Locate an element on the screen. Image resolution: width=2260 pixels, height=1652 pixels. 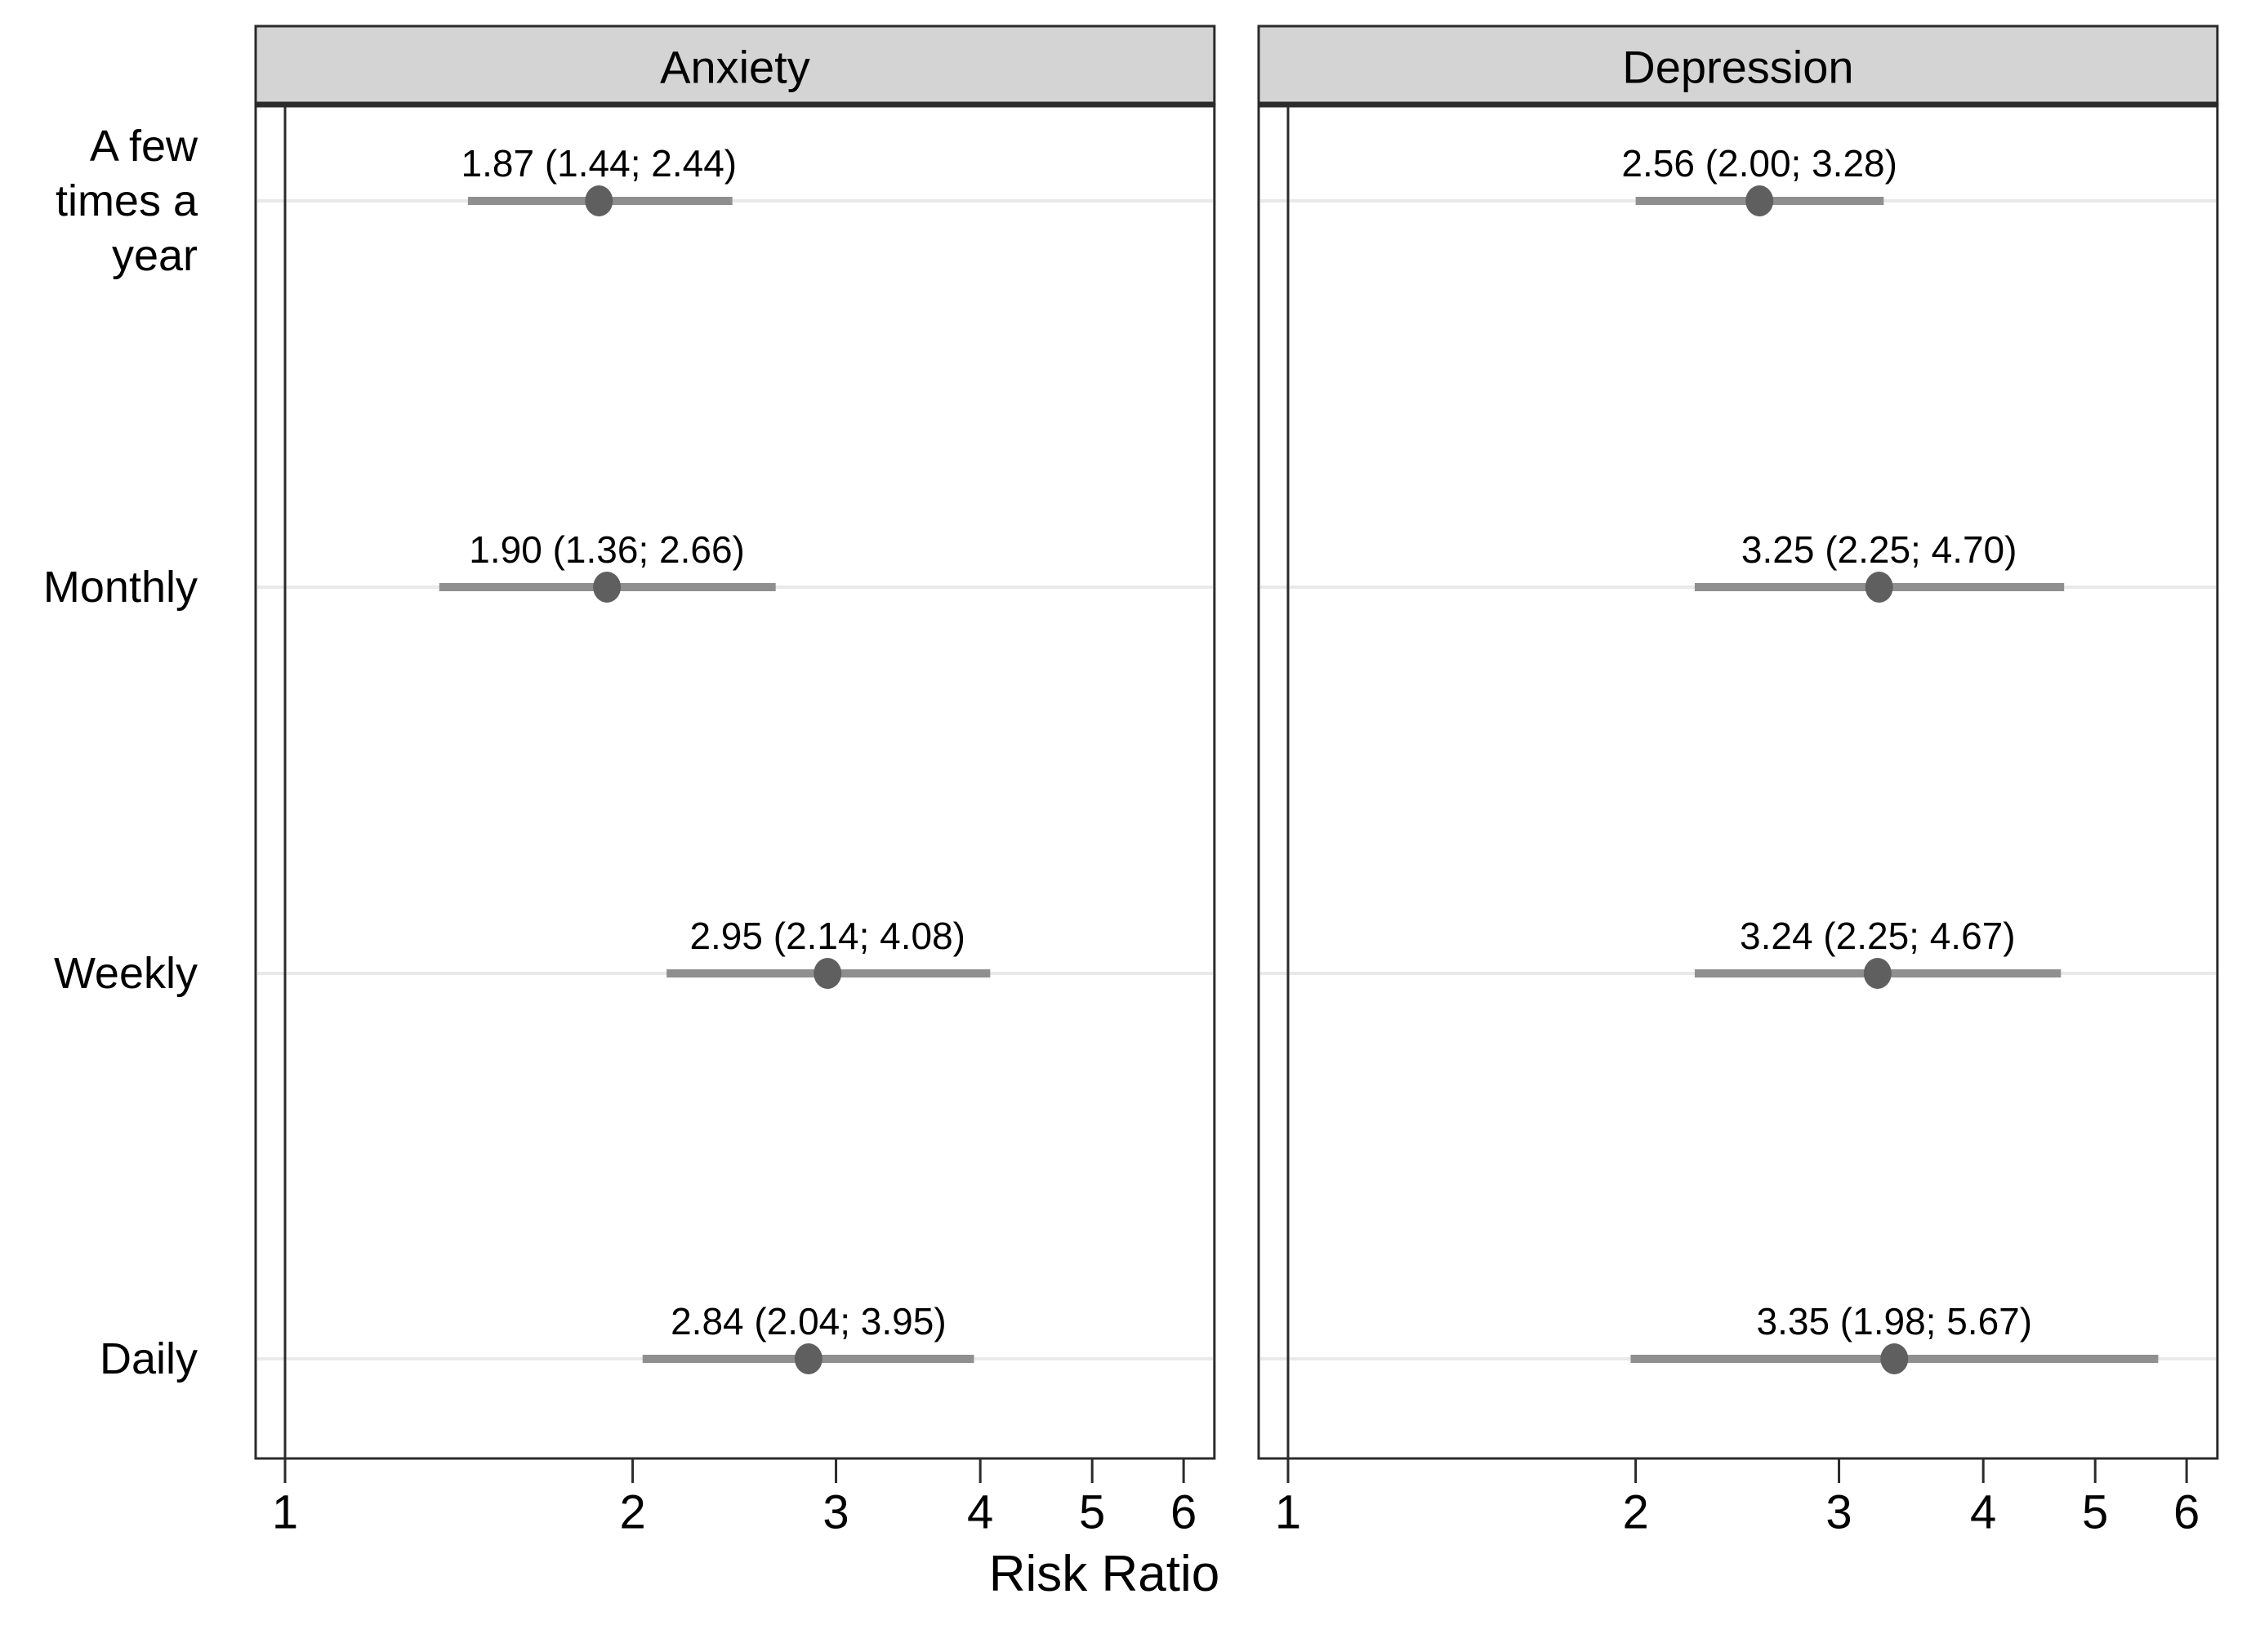
estimate-label: 2.56 (2.00; 3.28) is located at coordinates (1759, 163).